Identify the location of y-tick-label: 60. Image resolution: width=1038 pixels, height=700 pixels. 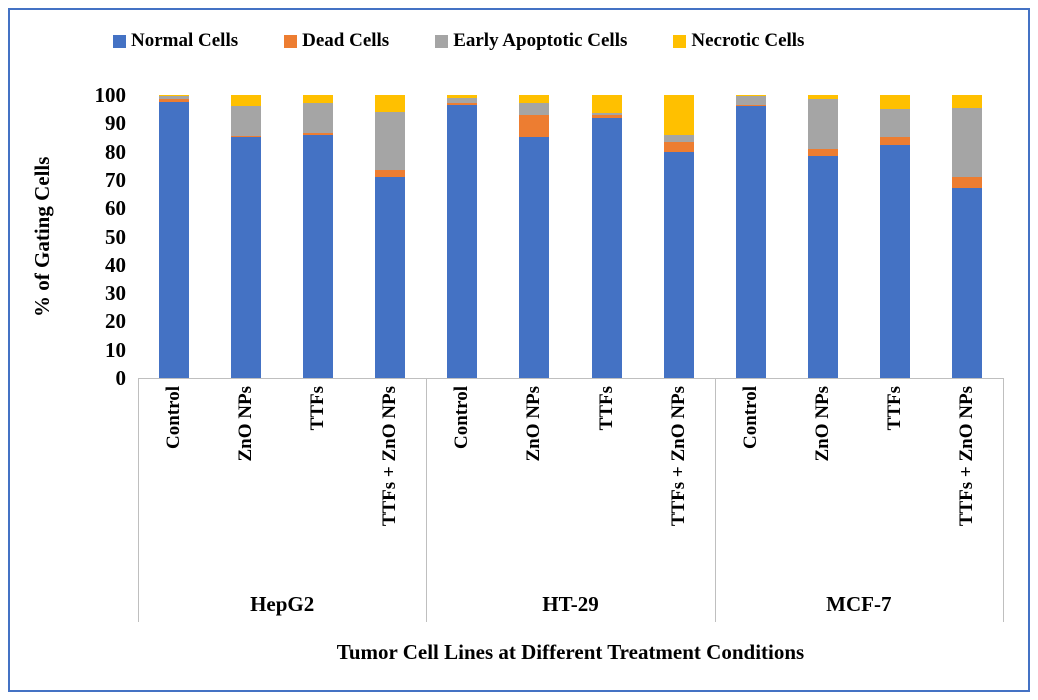
(115, 208).